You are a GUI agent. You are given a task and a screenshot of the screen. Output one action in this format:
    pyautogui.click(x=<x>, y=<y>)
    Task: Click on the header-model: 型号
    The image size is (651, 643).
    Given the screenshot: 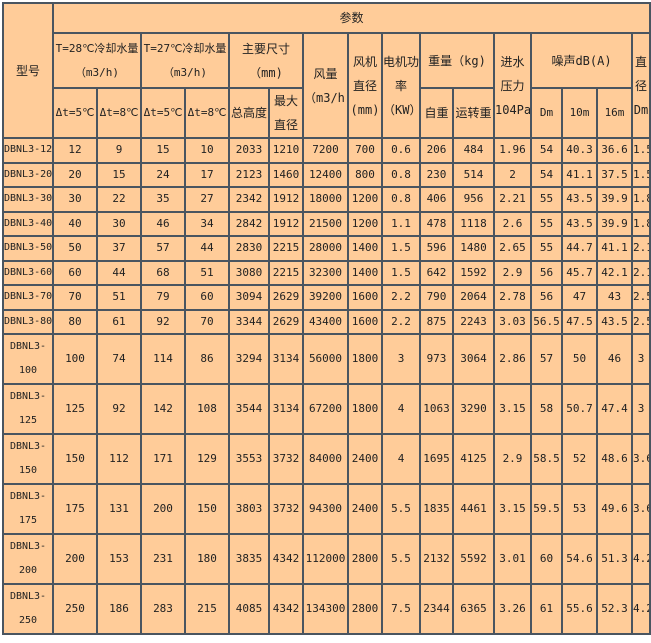 What is the action you would take?
    pyautogui.click(x=28, y=70)
    